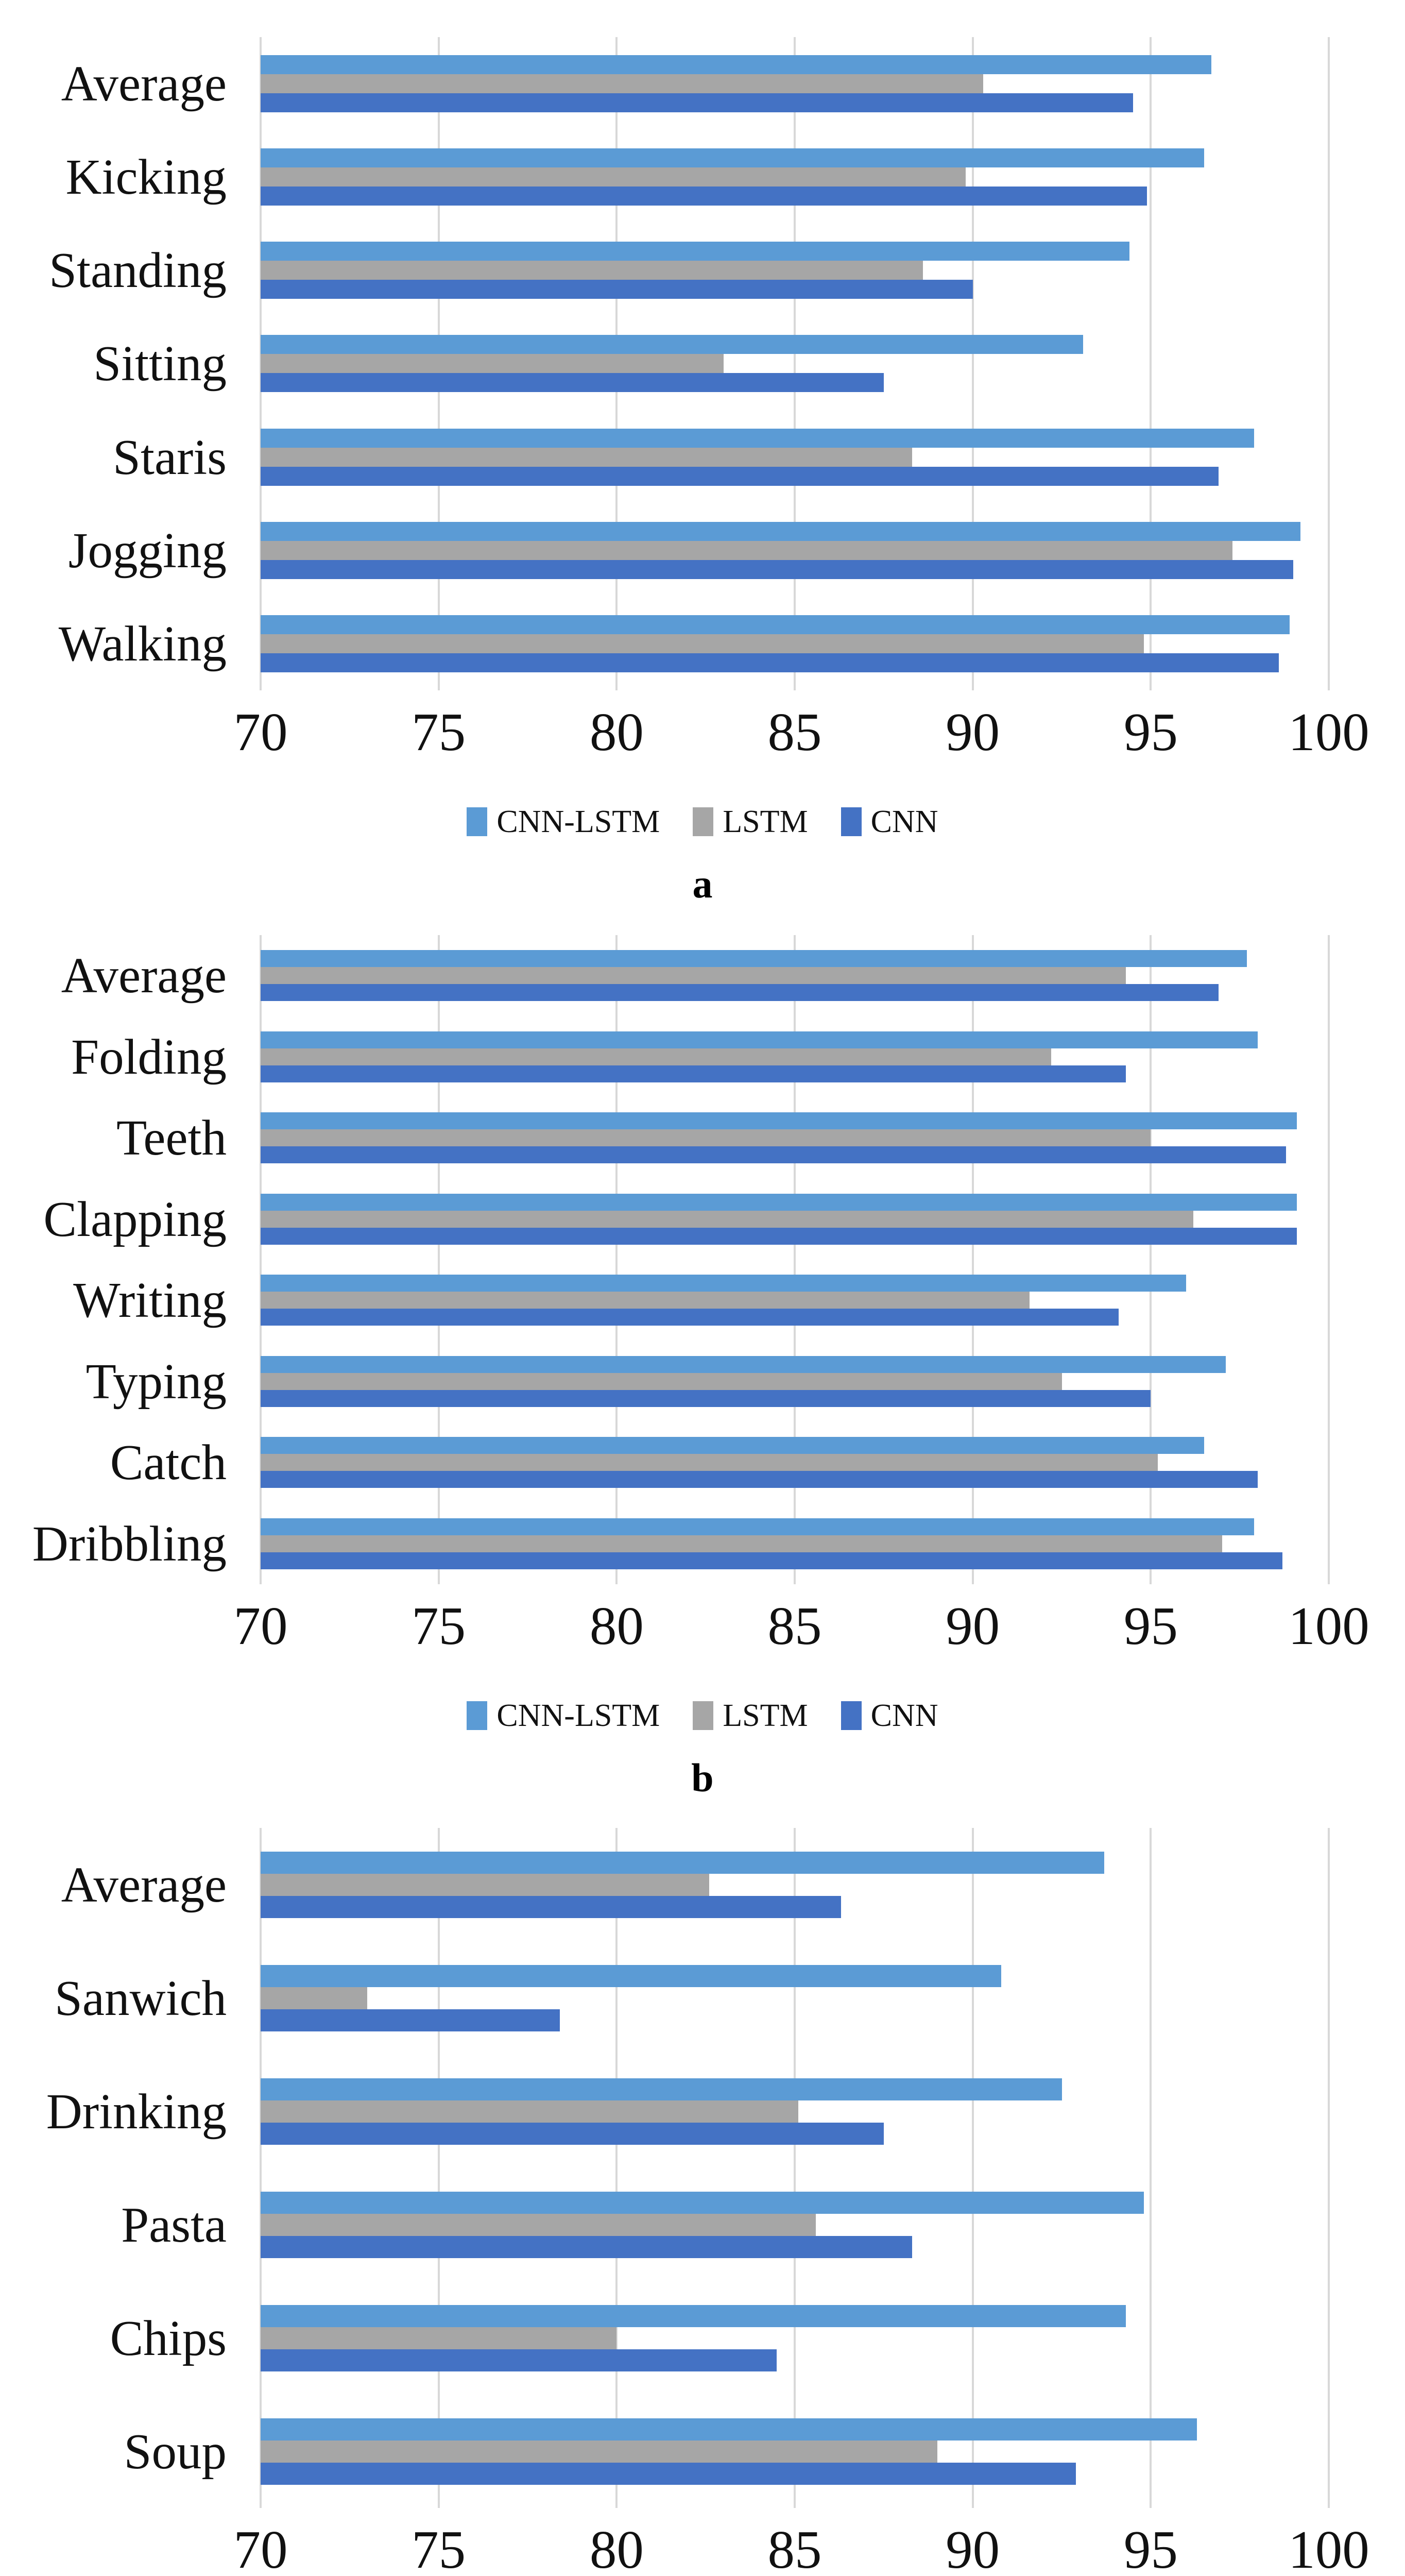 Image resolution: width=1405 pixels, height=2576 pixels. I want to click on category-label: Standing, so click(138, 270).